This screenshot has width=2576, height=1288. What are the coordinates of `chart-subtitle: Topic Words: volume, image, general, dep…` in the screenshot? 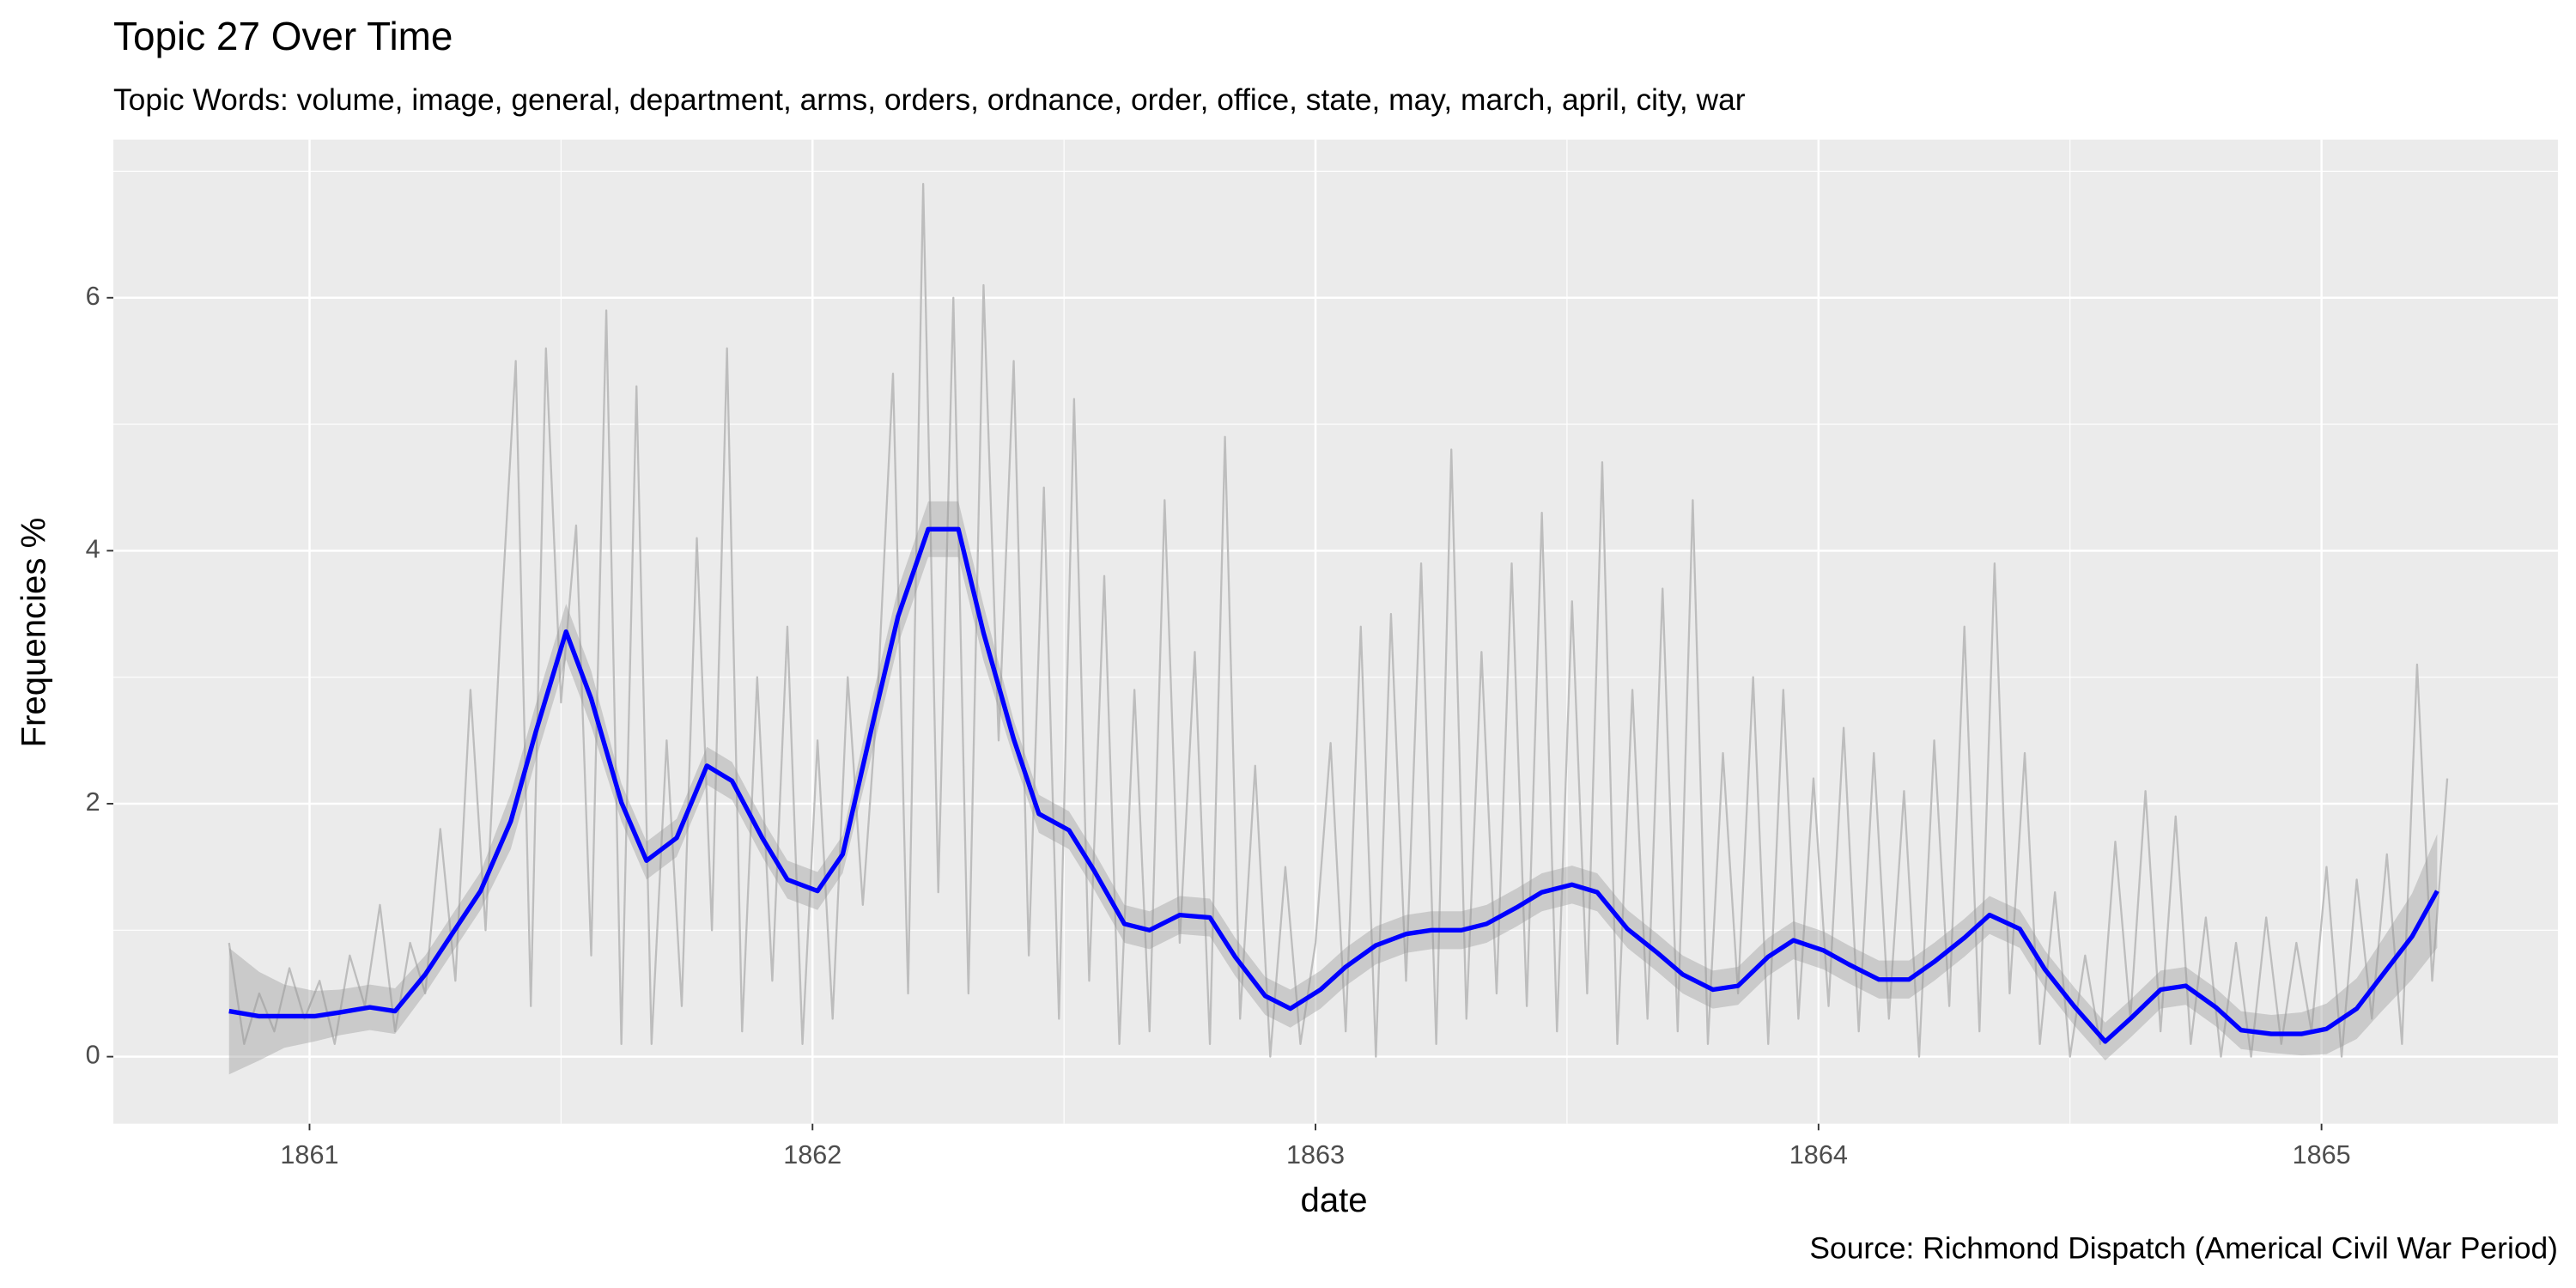 It's located at (929, 100).